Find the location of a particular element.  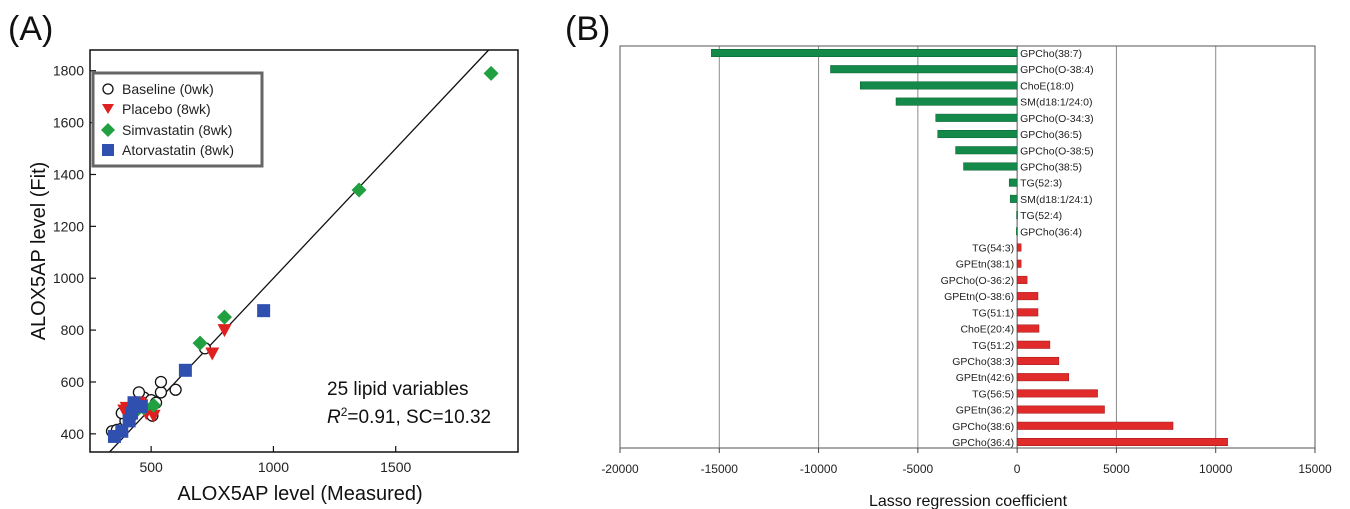

annotation-r-superscript: 2 is located at coordinates (344, 412).